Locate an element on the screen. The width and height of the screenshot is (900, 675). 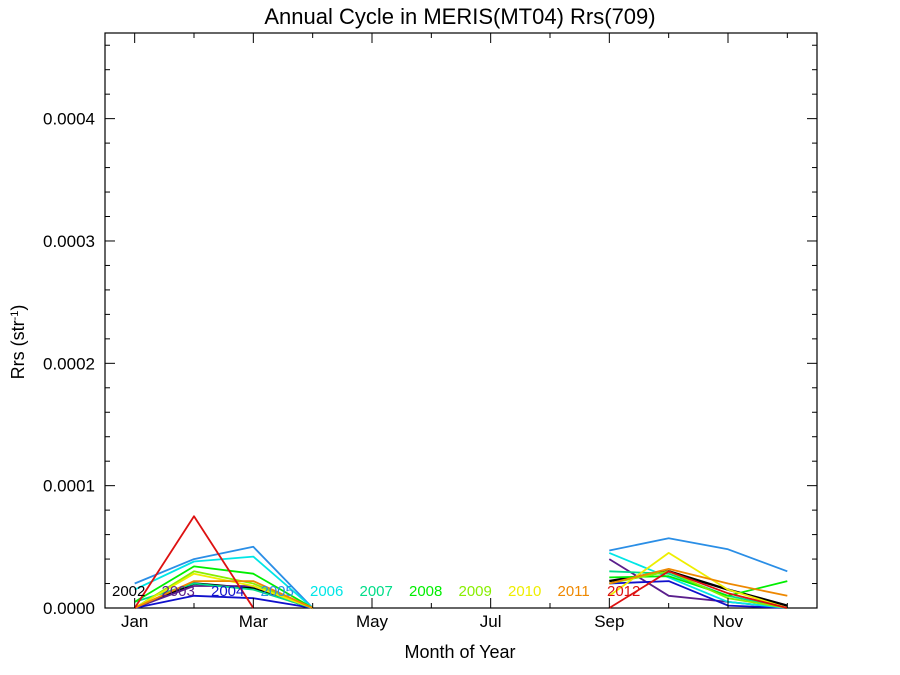
series-line-2004 is located at coordinates (461, 594).